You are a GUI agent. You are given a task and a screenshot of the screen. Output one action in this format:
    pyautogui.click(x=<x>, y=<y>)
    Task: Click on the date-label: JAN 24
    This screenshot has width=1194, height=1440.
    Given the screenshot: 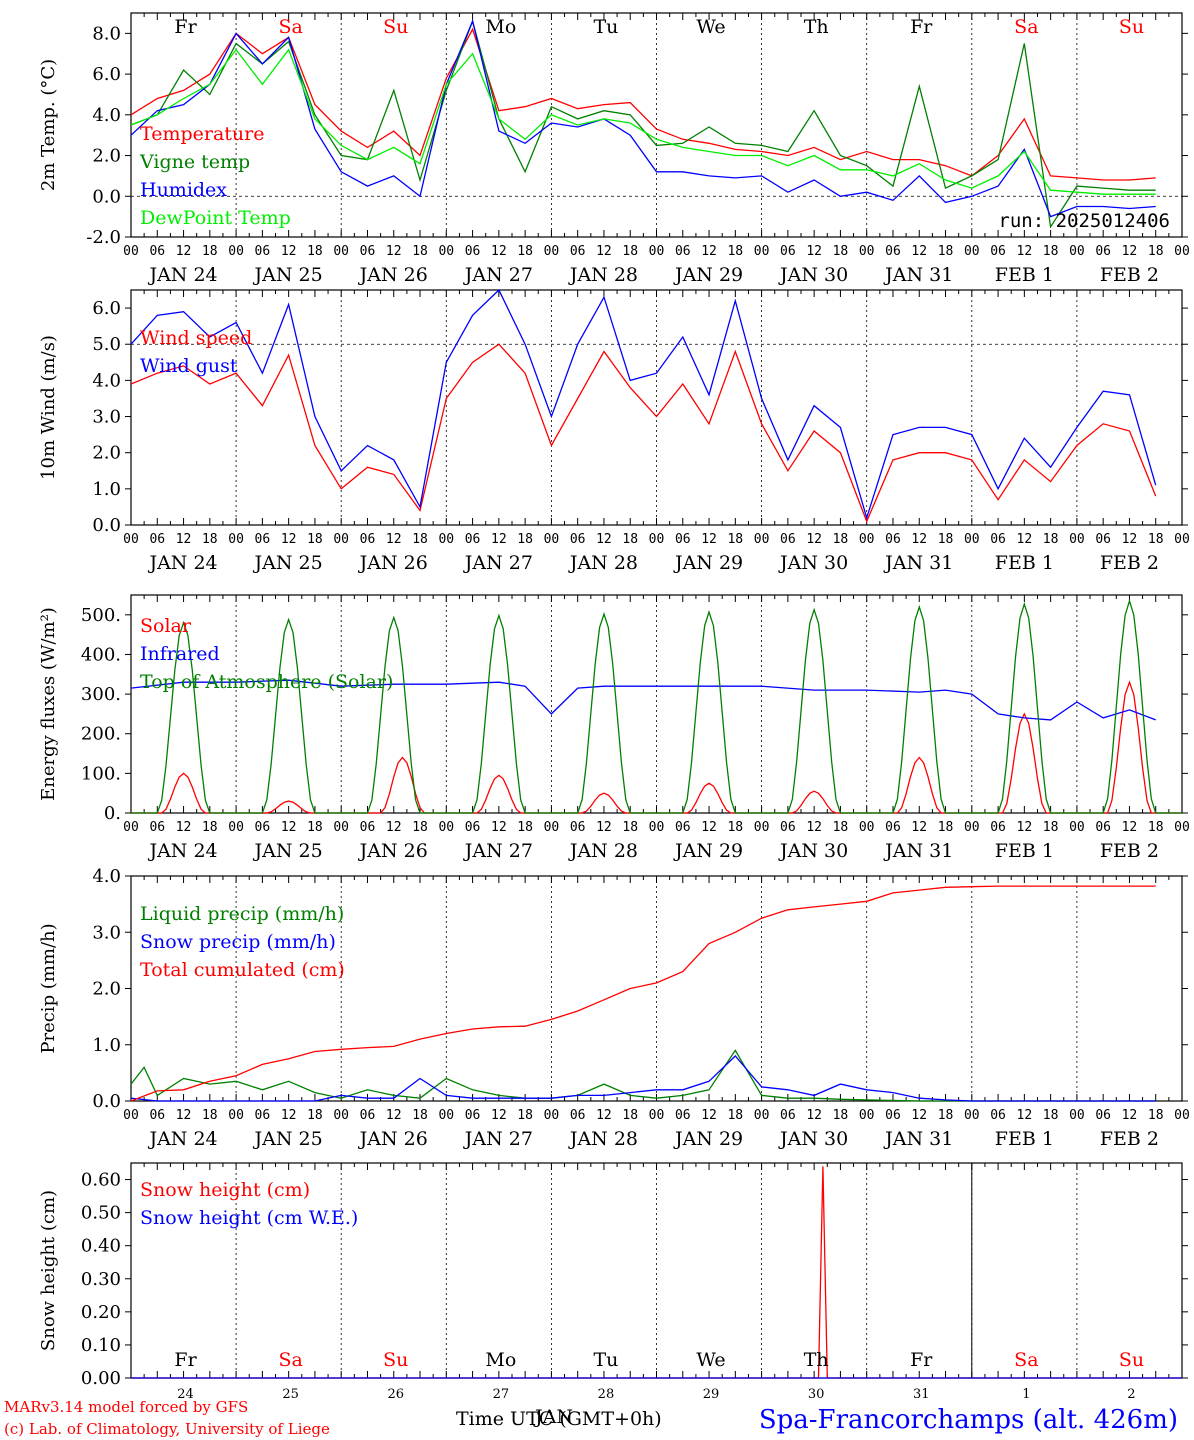 What is the action you would take?
    pyautogui.click(x=182, y=275)
    